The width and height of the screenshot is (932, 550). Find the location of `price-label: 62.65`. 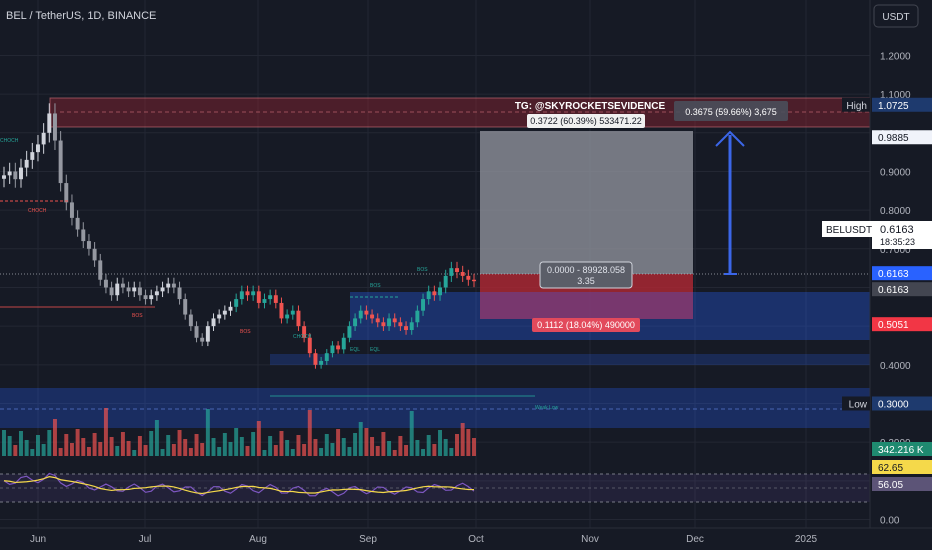

price-label: 62.65 is located at coordinates (890, 468).